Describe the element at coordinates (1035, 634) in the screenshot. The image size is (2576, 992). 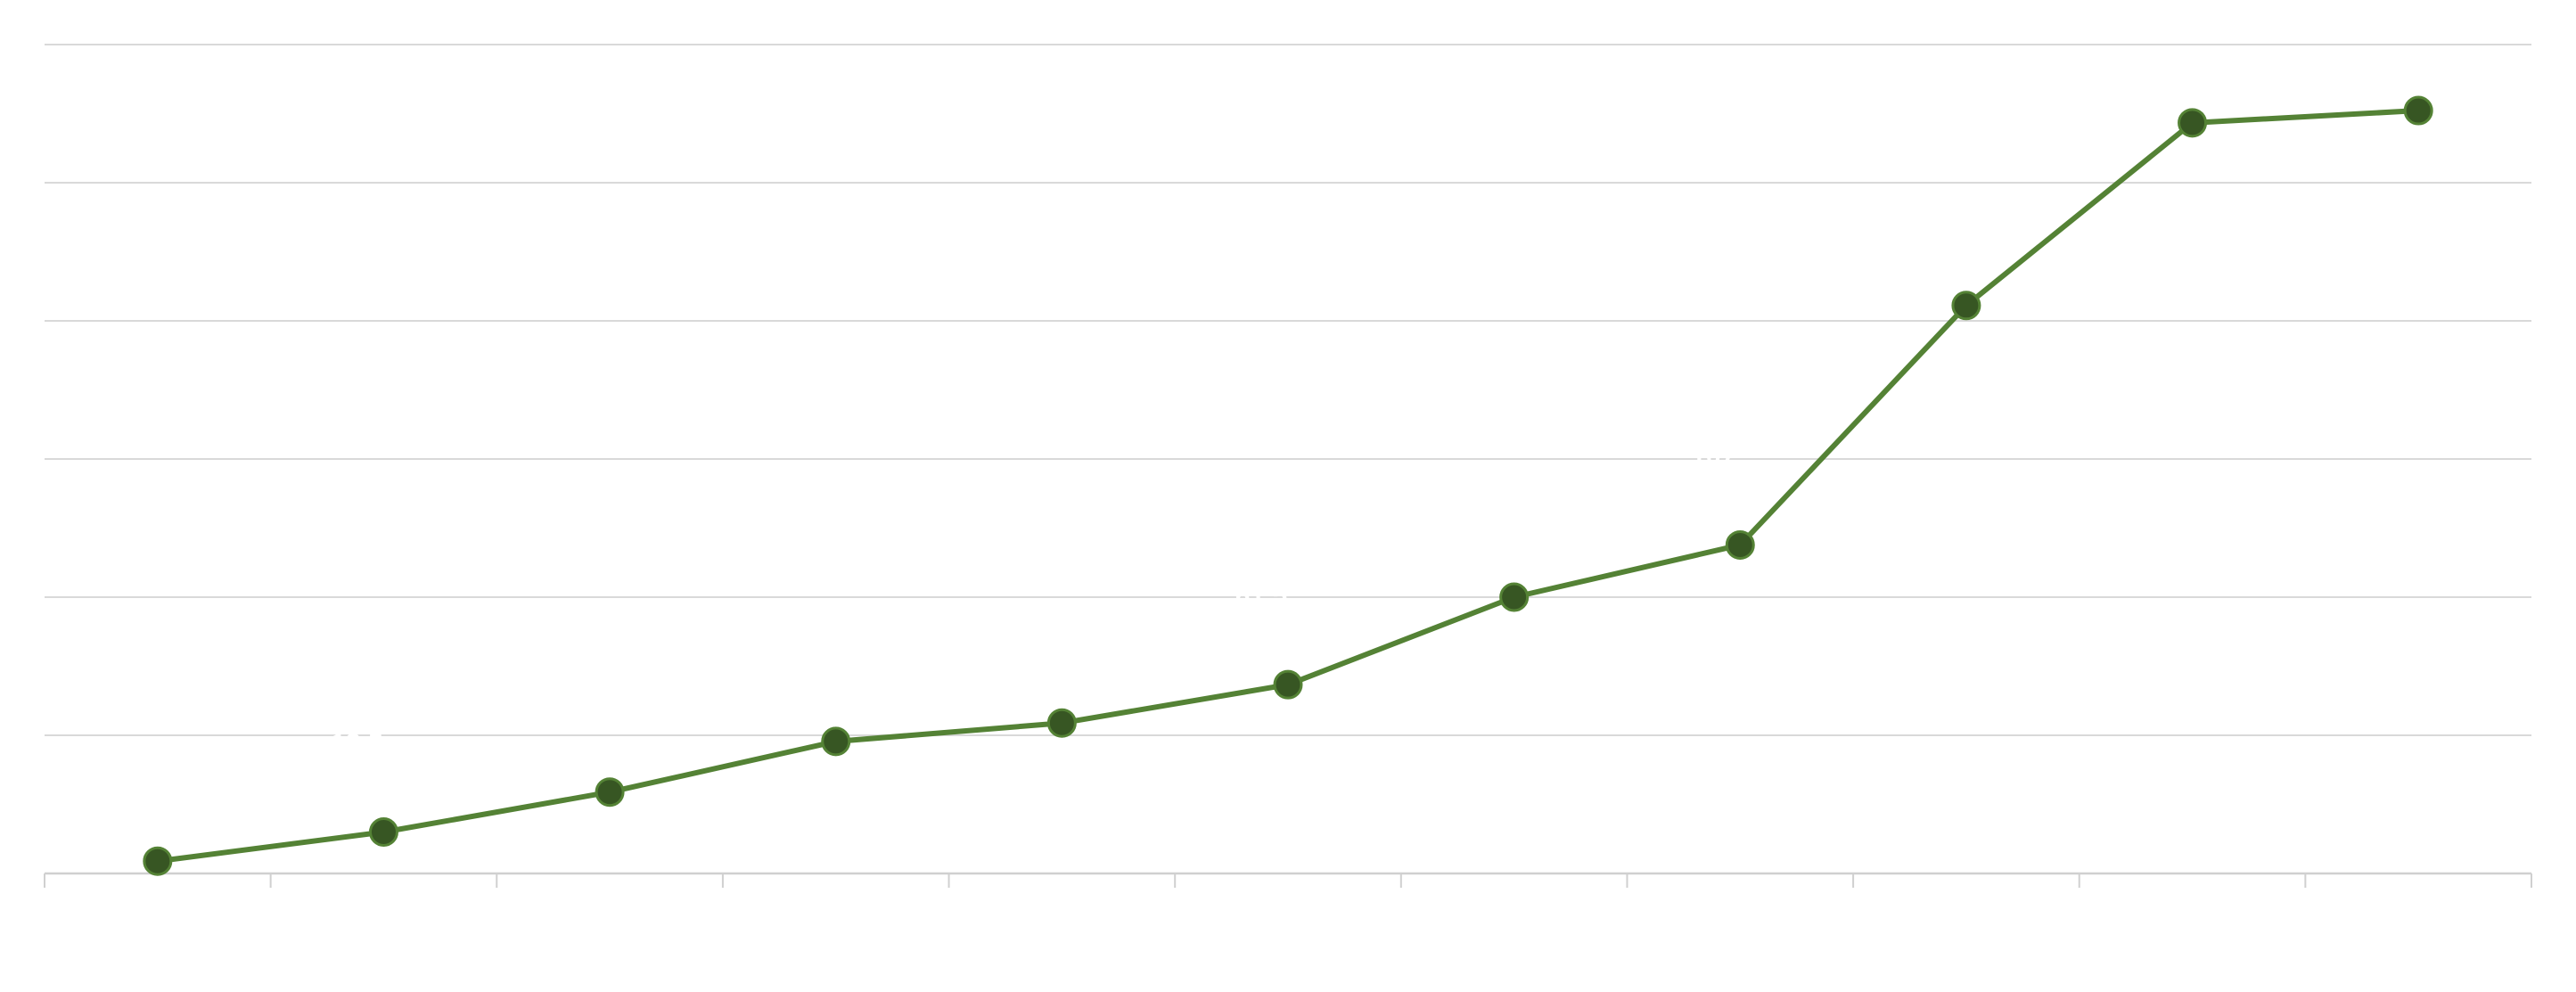
I see `data-label-4: 49` at that location.